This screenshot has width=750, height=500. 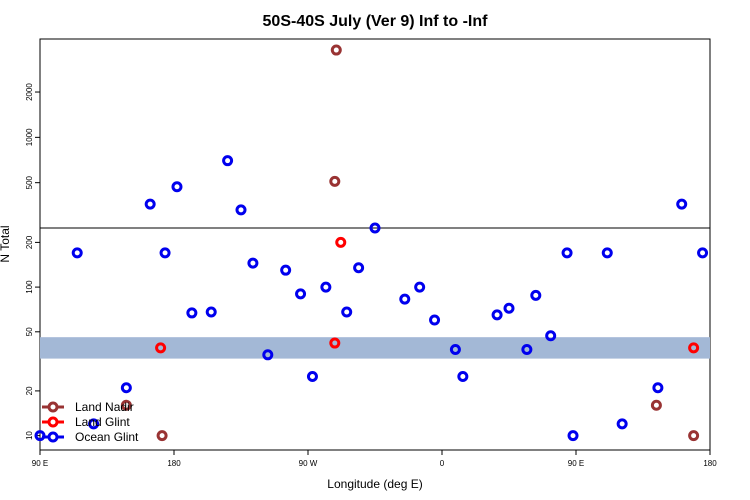 I want to click on y-tick-label: 10, so click(x=29, y=435).